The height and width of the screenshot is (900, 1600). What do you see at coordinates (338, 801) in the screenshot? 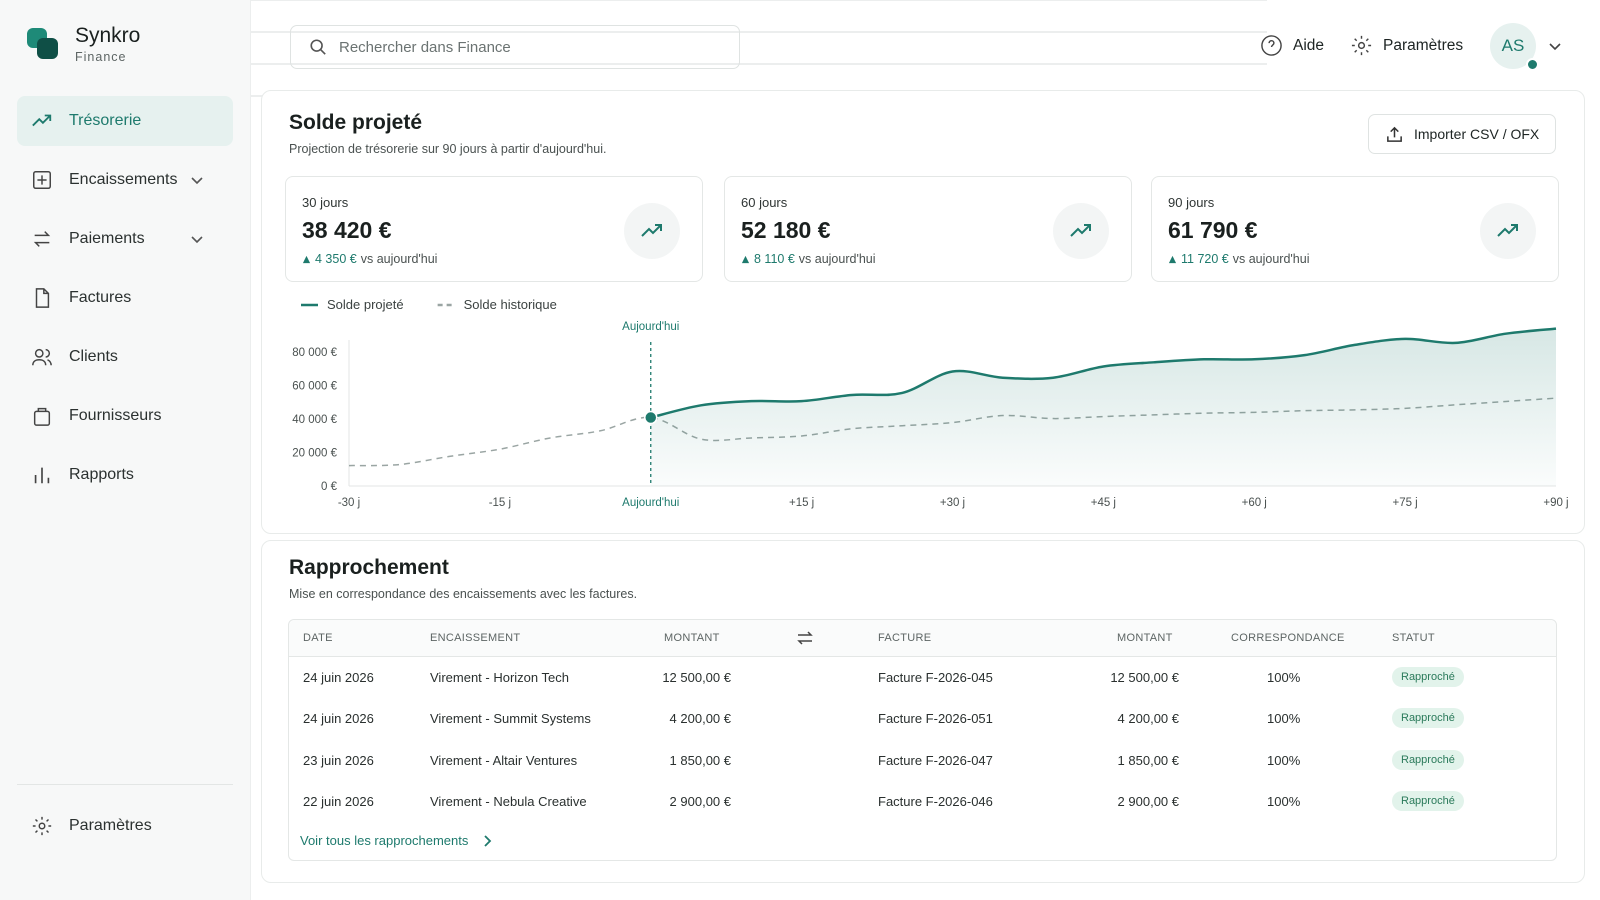
I see `cell-date: 22 juin 2026` at bounding box center [338, 801].